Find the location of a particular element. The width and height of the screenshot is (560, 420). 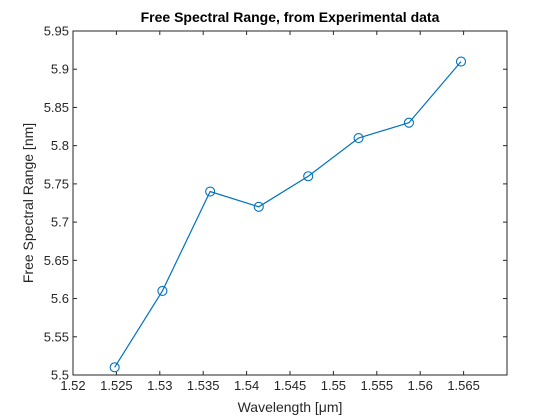

x-tick-label: 1.545 is located at coordinates (290, 385).